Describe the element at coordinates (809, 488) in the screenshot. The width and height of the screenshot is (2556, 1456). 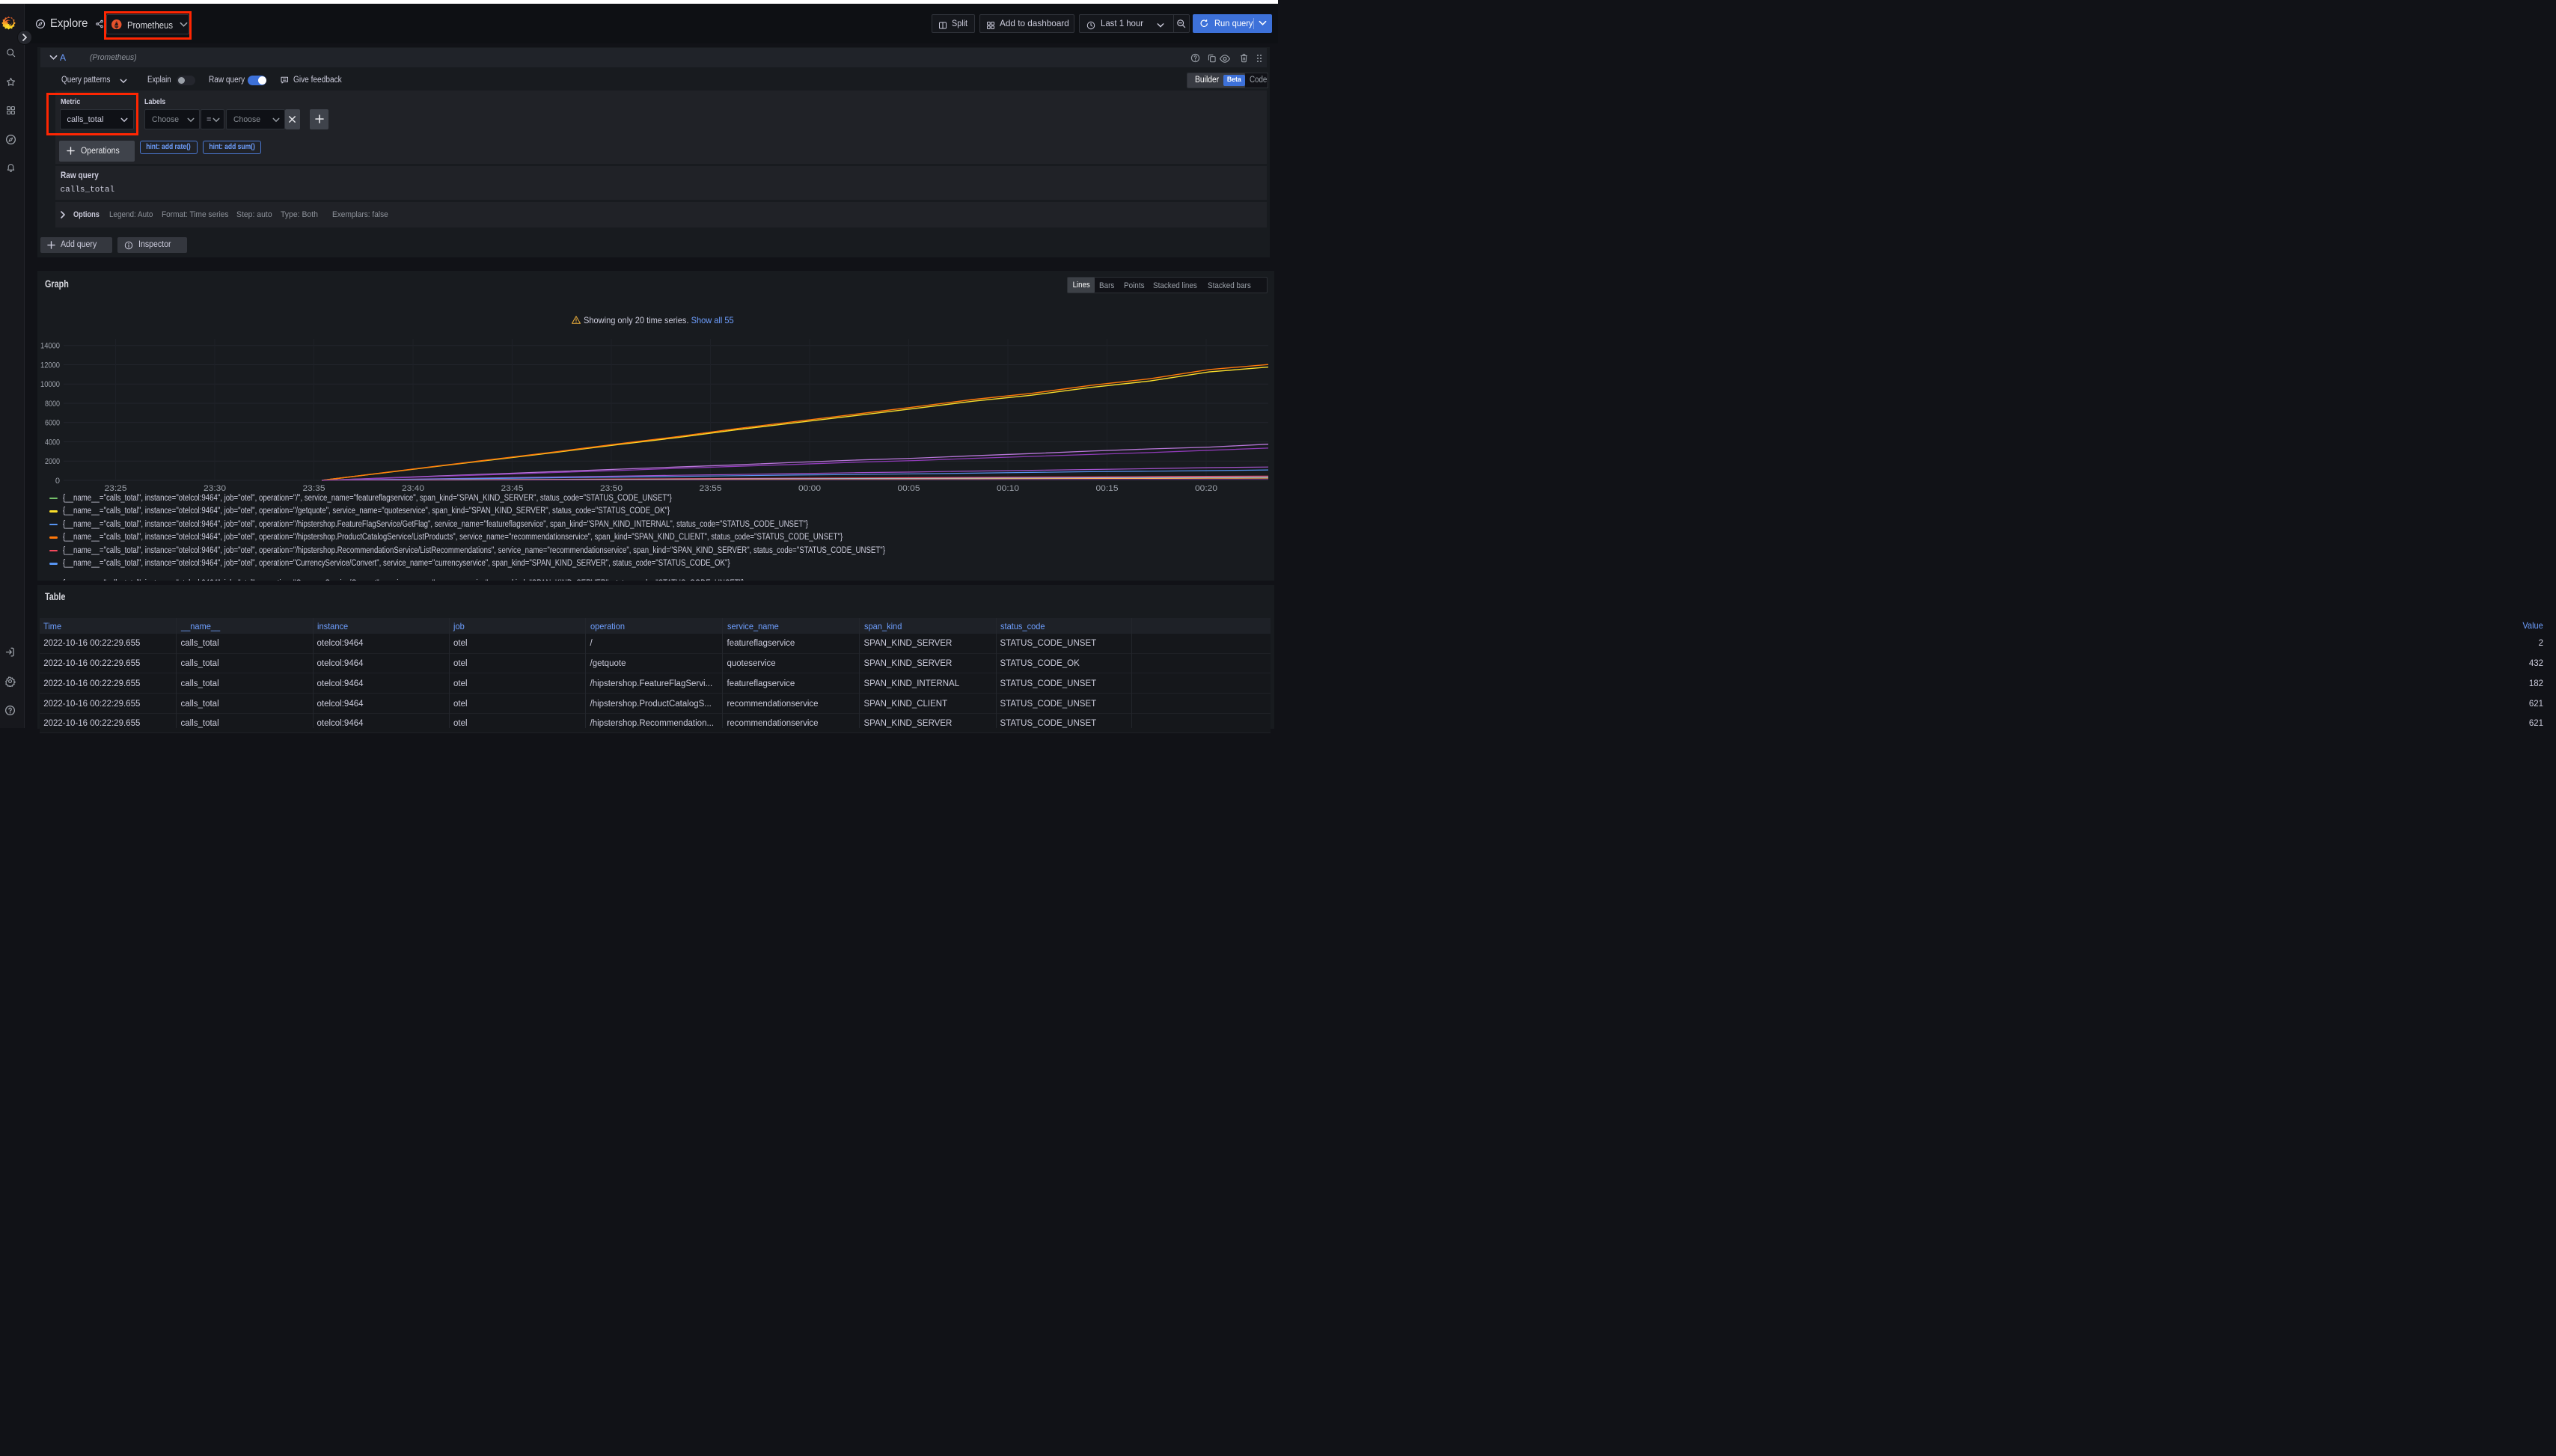
I see `svg-text: 00:00` at that location.